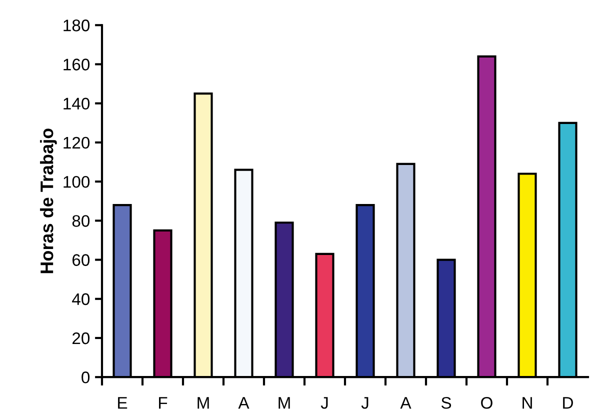  I want to click on y-tick-label: 60, so click(81, 260).